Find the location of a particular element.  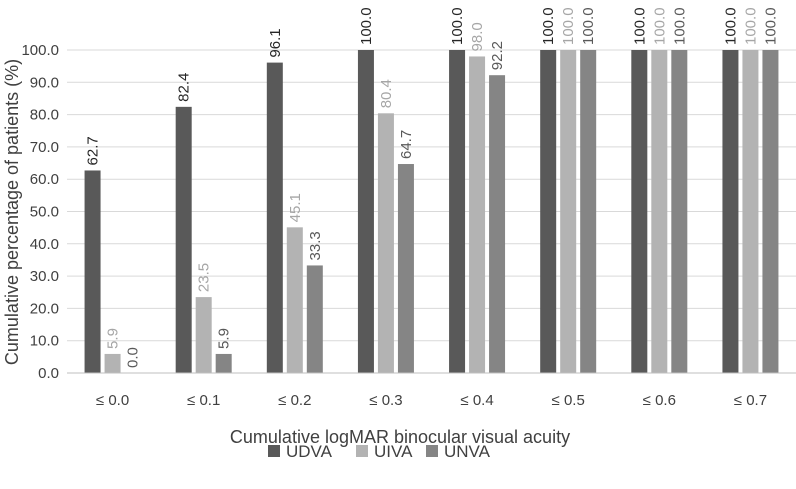

y-tick-label: 100.0 is located at coordinates (40, 50).